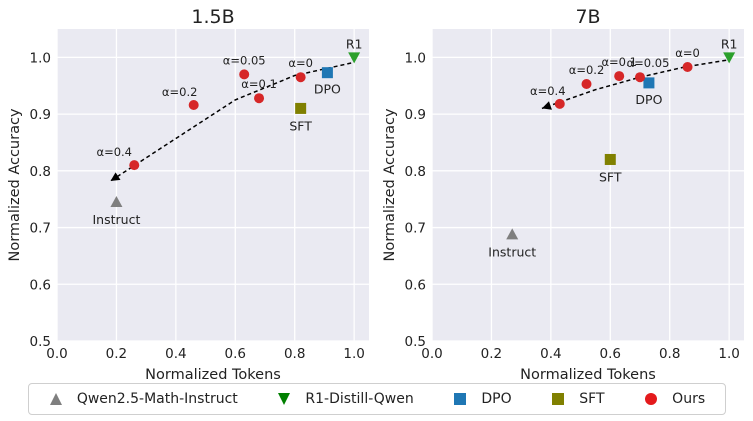 The width and height of the screenshot is (753, 421). What do you see at coordinates (689, 399) in the screenshot?
I see `legend-label-ours: Ours` at bounding box center [689, 399].